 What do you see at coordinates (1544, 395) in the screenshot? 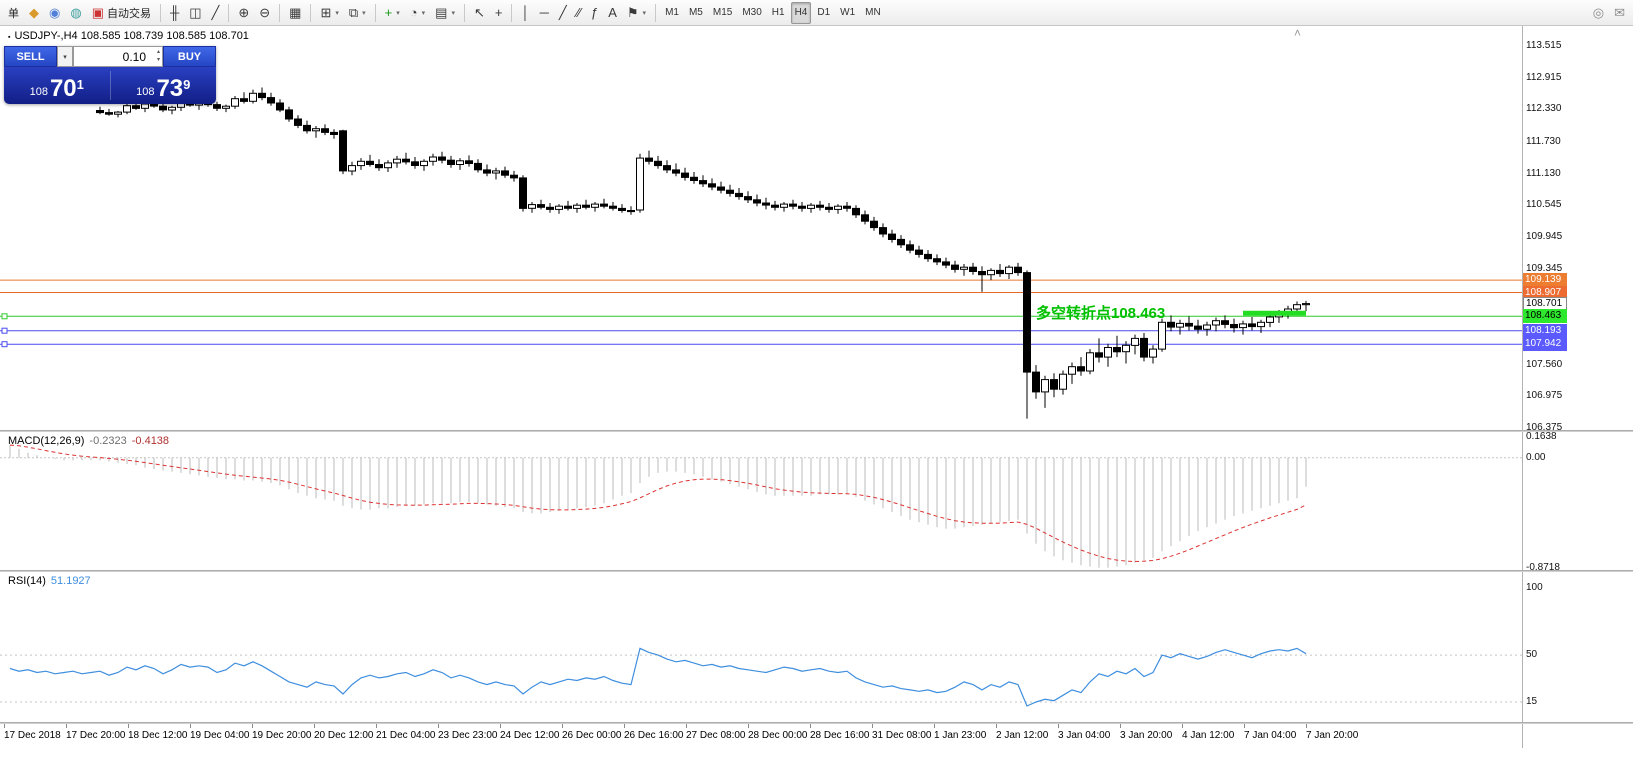
I see `price-axis-tick: 106.975` at bounding box center [1544, 395].